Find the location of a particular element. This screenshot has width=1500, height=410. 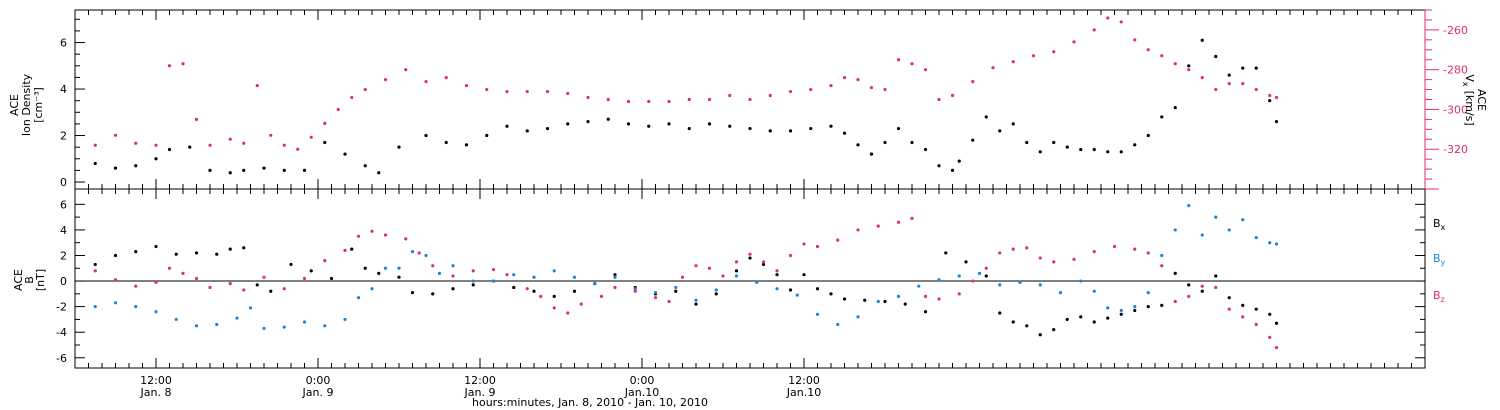

top-right-axis-title-line1: ACE is located at coordinates (1481, 100).